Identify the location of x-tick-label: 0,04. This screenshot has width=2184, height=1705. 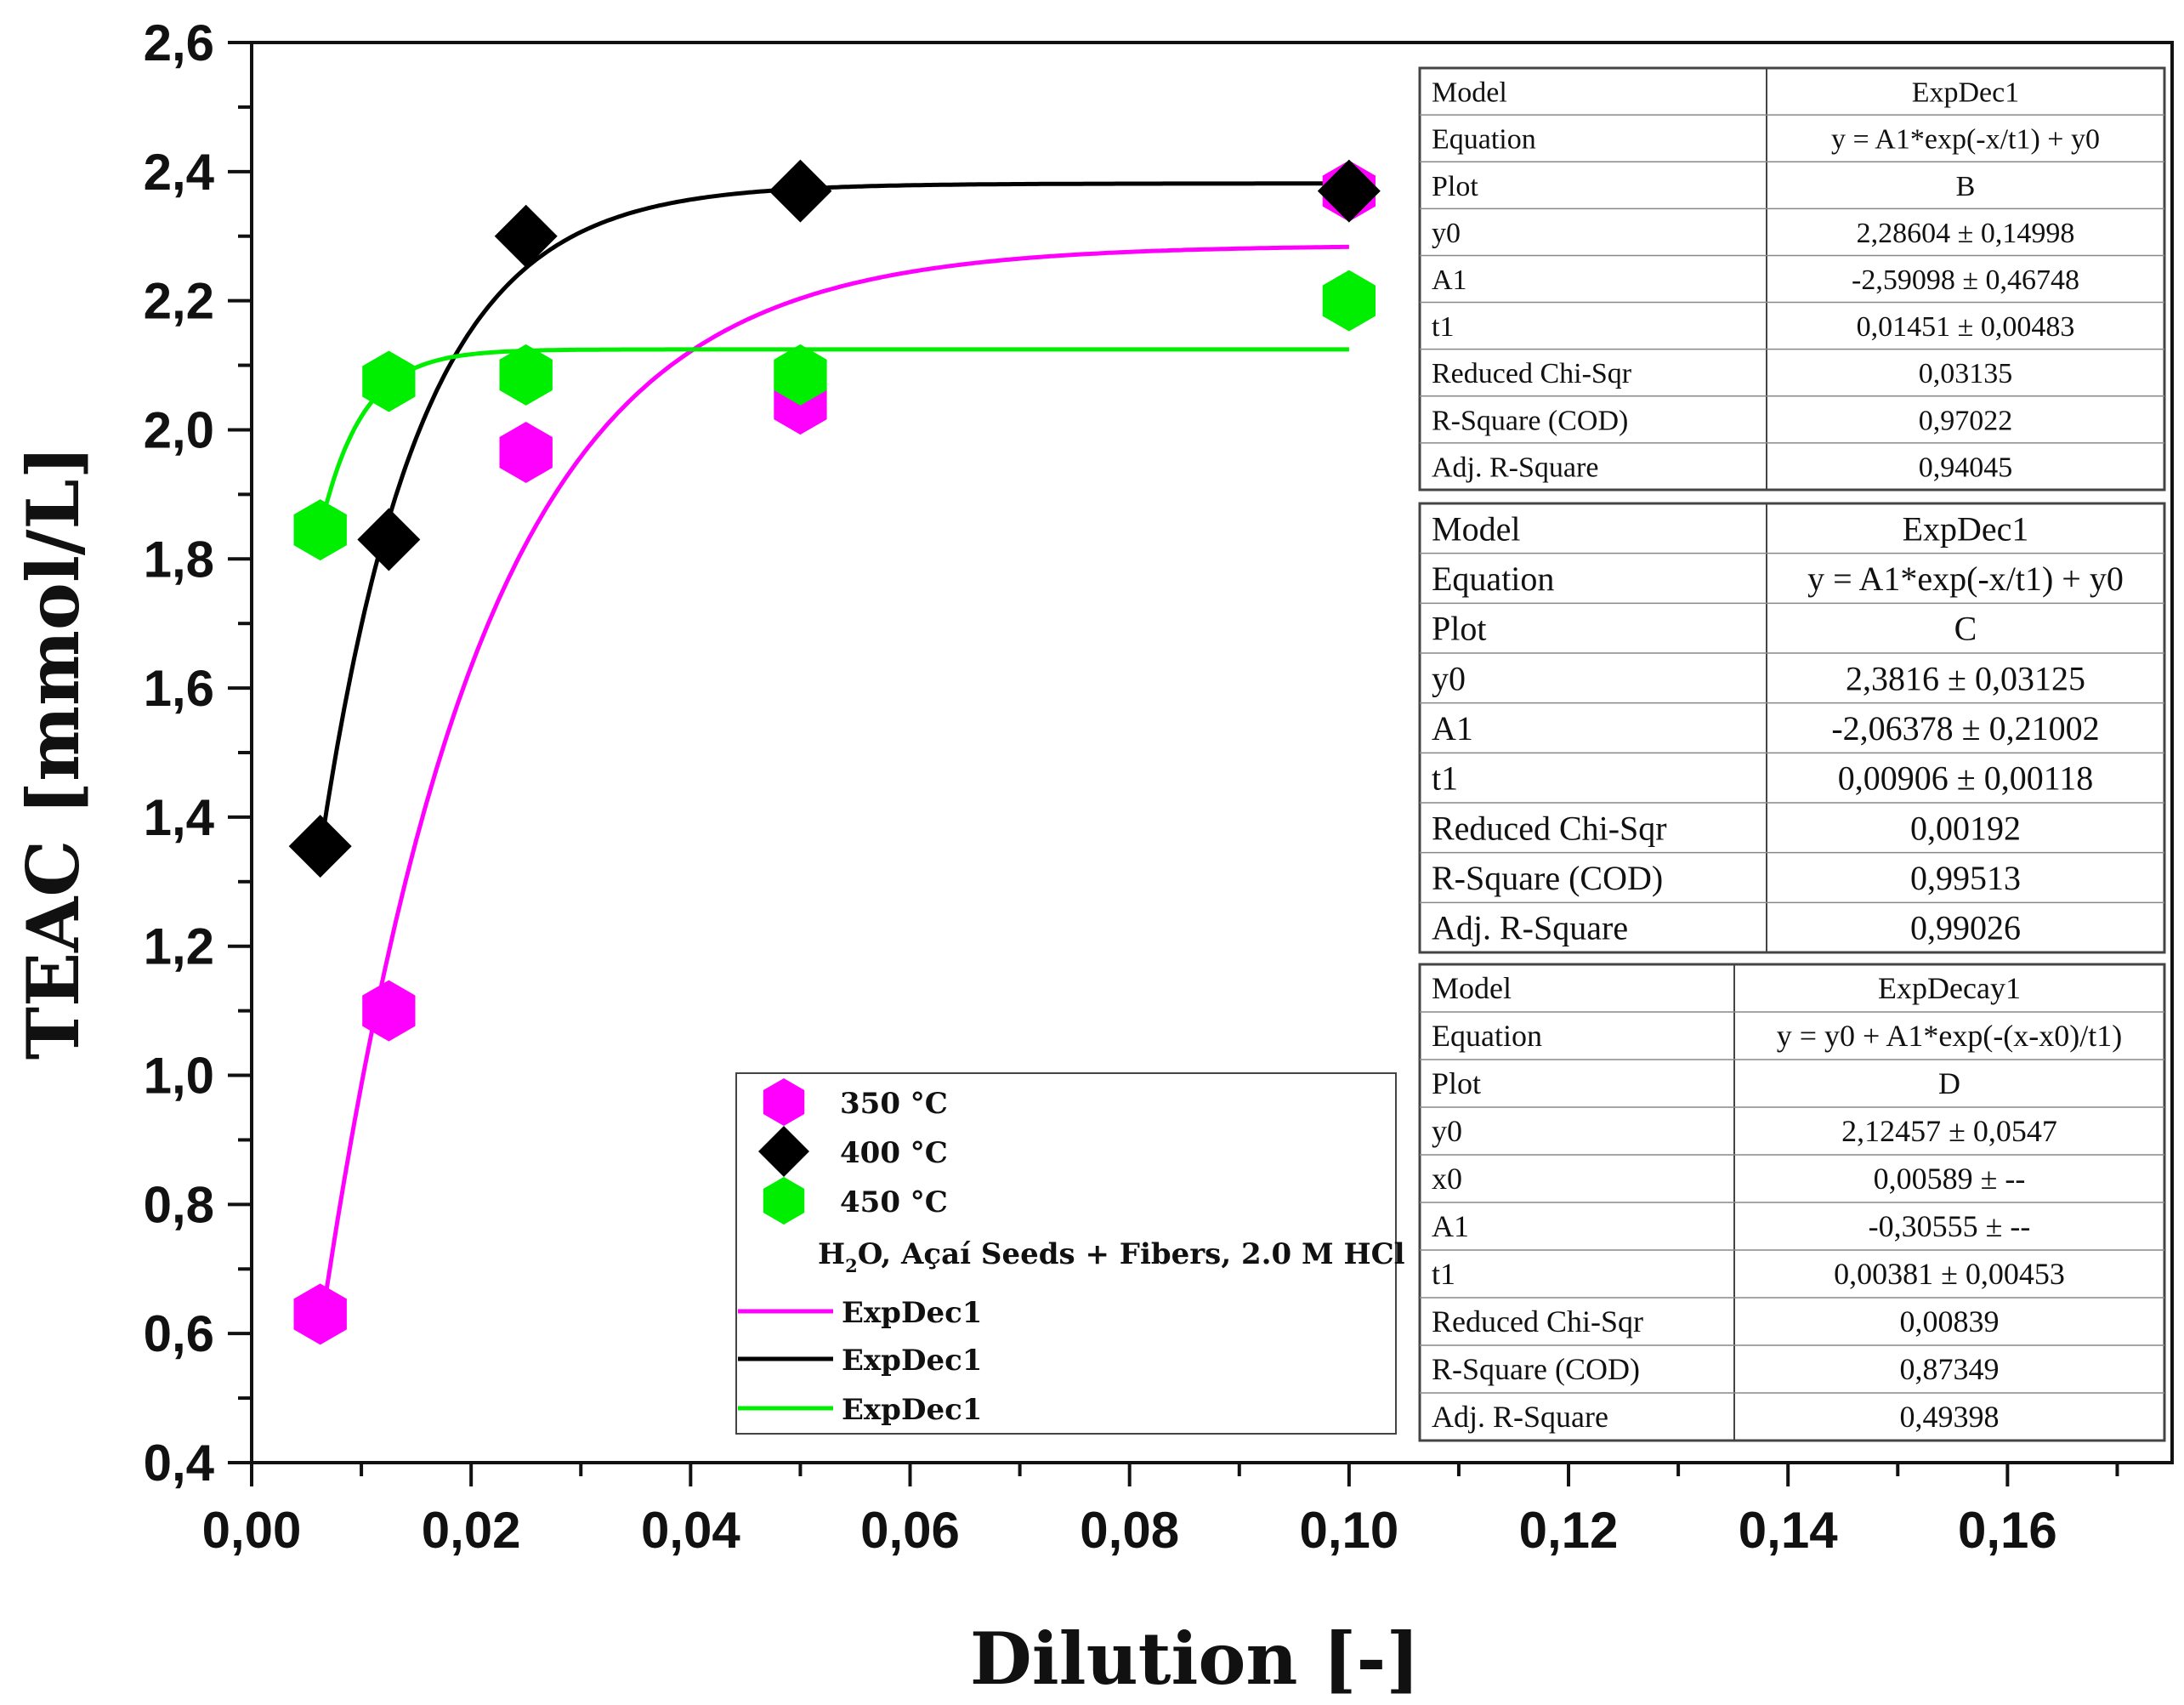
(690, 1531).